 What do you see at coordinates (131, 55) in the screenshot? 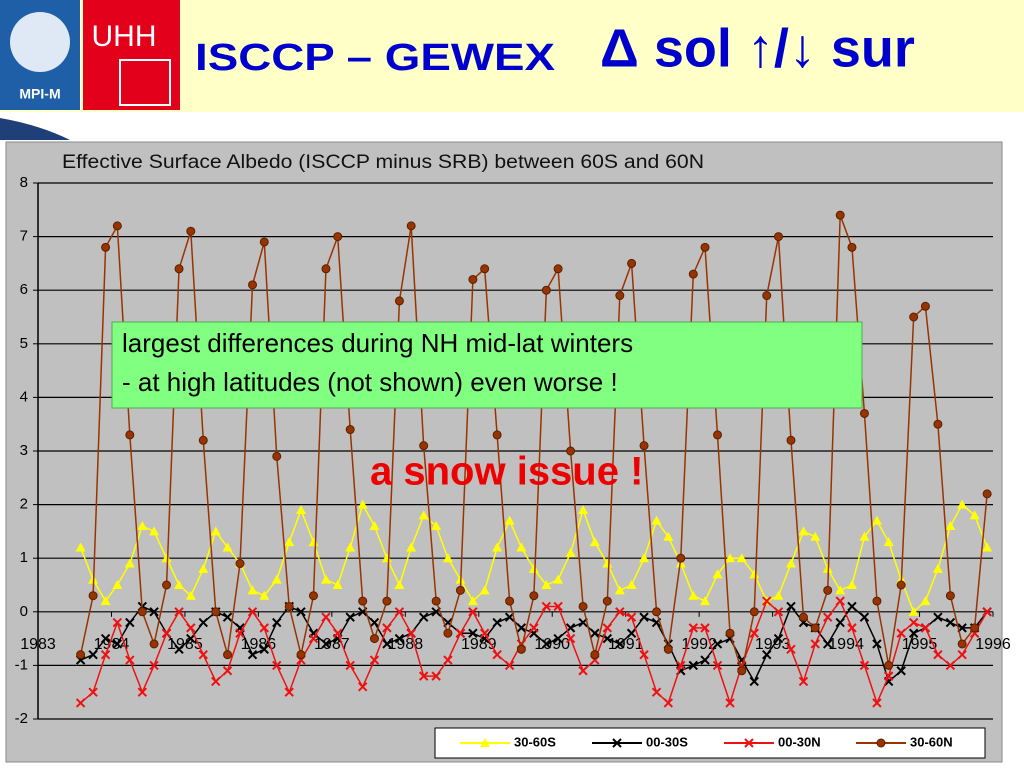
I see `uhh-logo` at bounding box center [131, 55].